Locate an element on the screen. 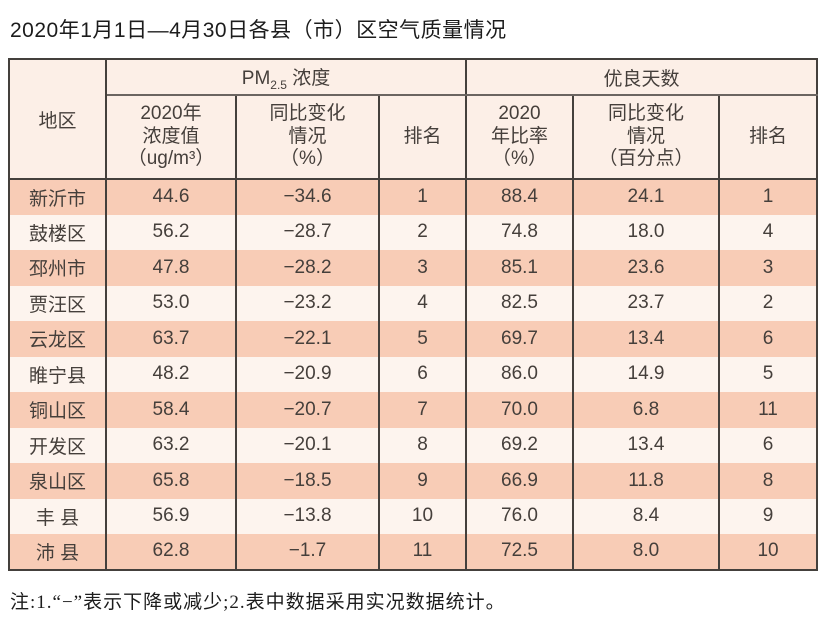 The height and width of the screenshot is (620, 825). cell-pm-rank: 6 is located at coordinates (422, 374).